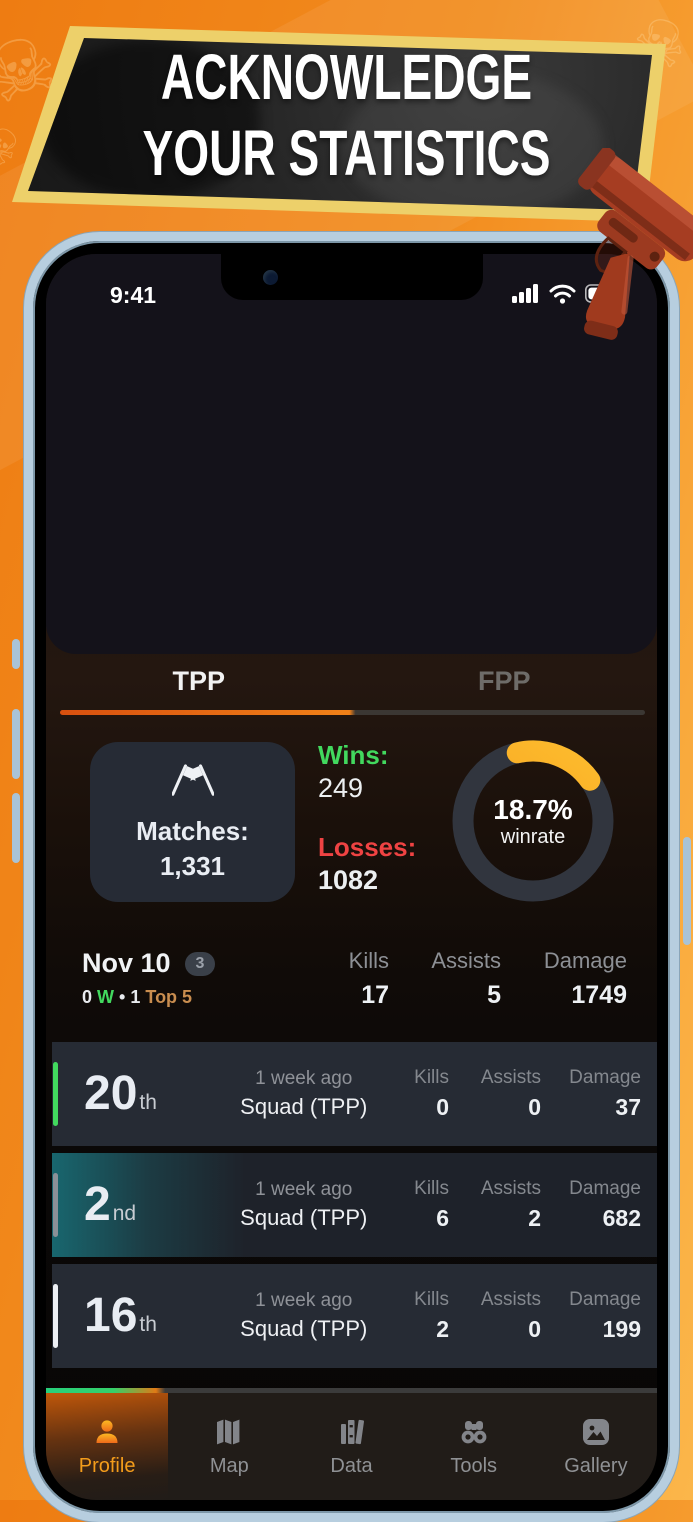  What do you see at coordinates (352, 1431) in the screenshot?
I see `data-icon` at bounding box center [352, 1431].